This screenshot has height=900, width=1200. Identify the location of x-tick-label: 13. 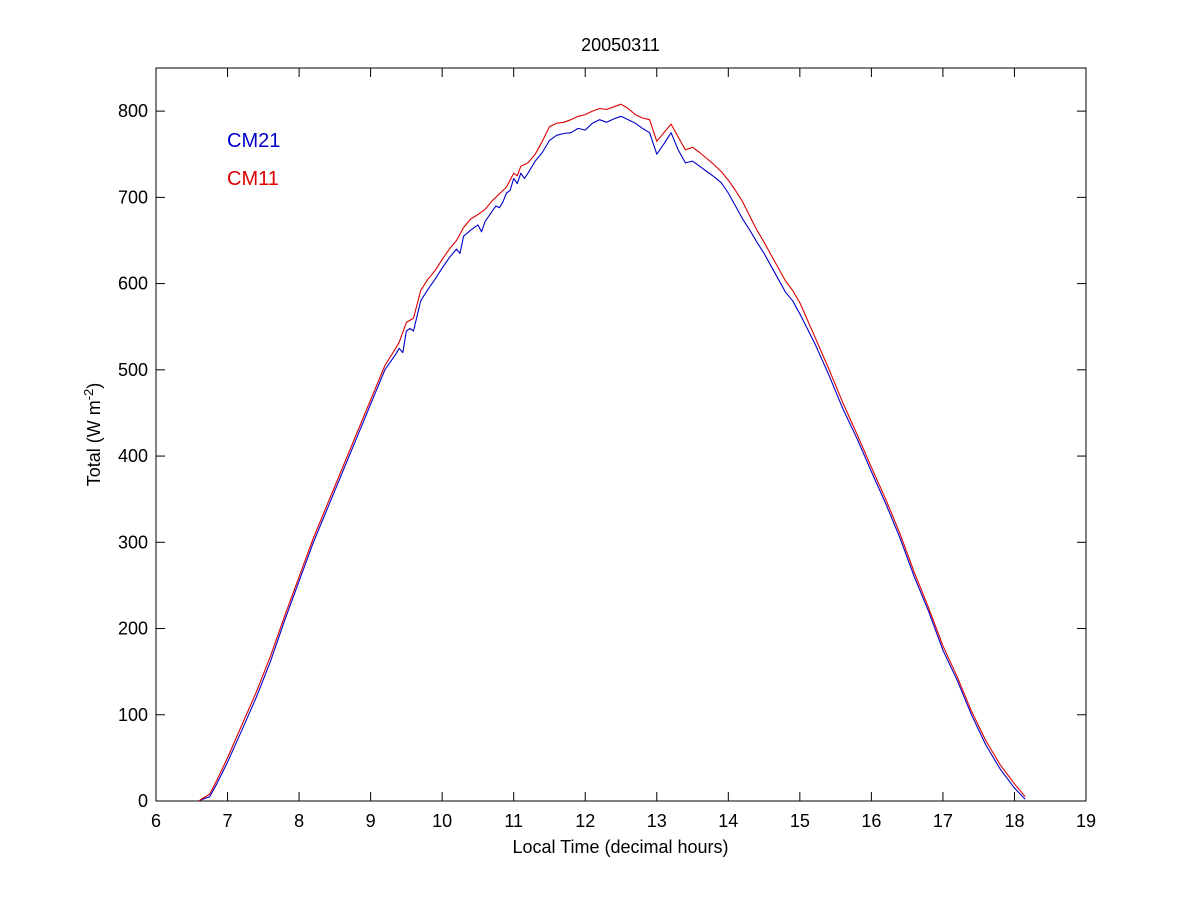
(657, 821).